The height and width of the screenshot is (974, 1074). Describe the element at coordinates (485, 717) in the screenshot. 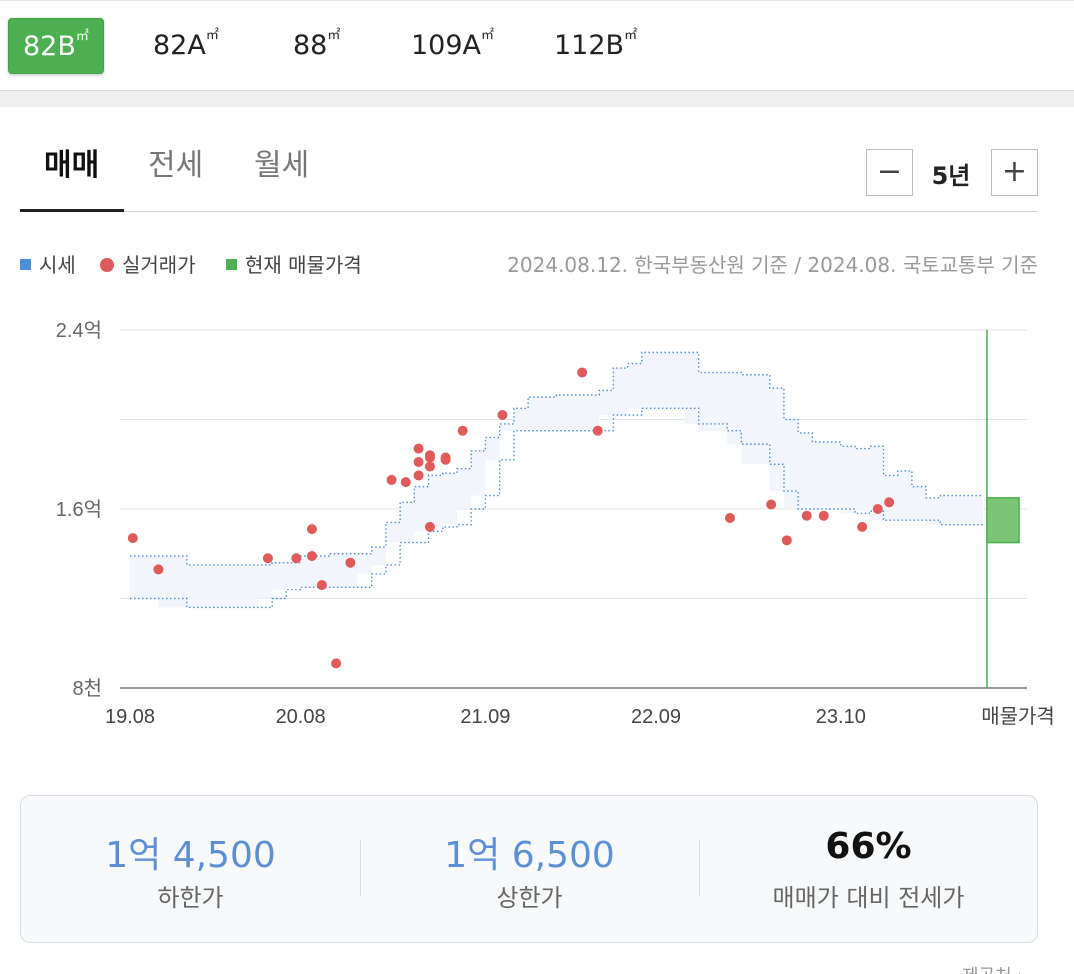

I see `x-tick-label: 21.09` at that location.